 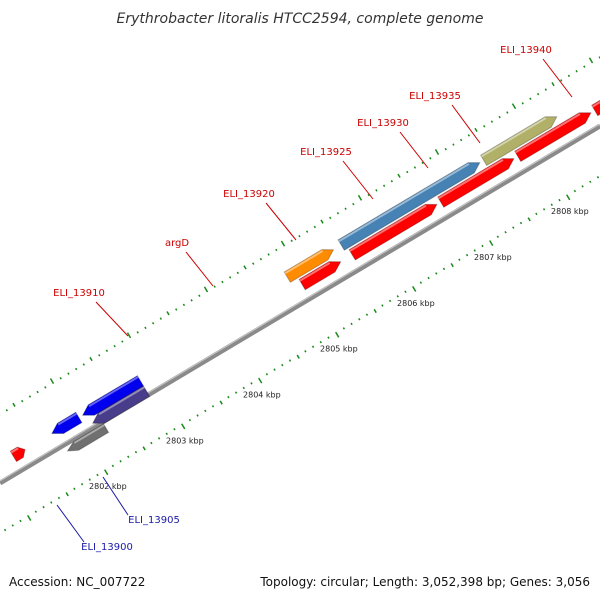 I want to click on gene-arrow-dark-slate, so click(x=121, y=404).